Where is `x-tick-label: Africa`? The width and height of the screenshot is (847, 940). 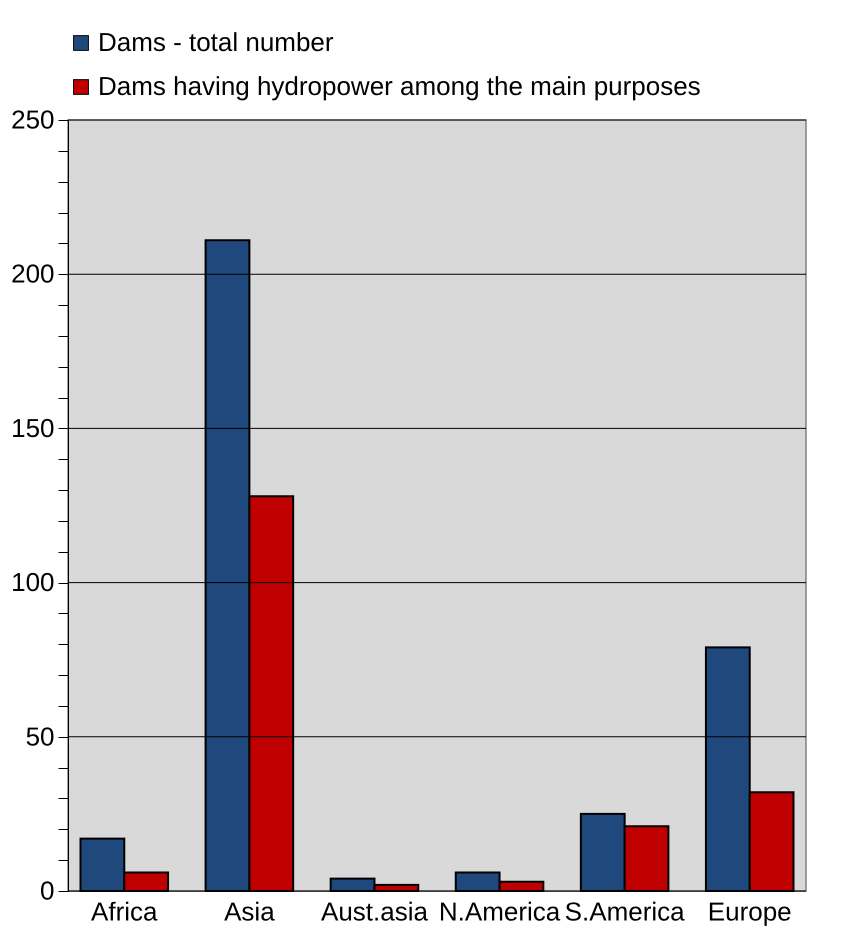 x-tick-label: Africa is located at coordinates (124, 911).